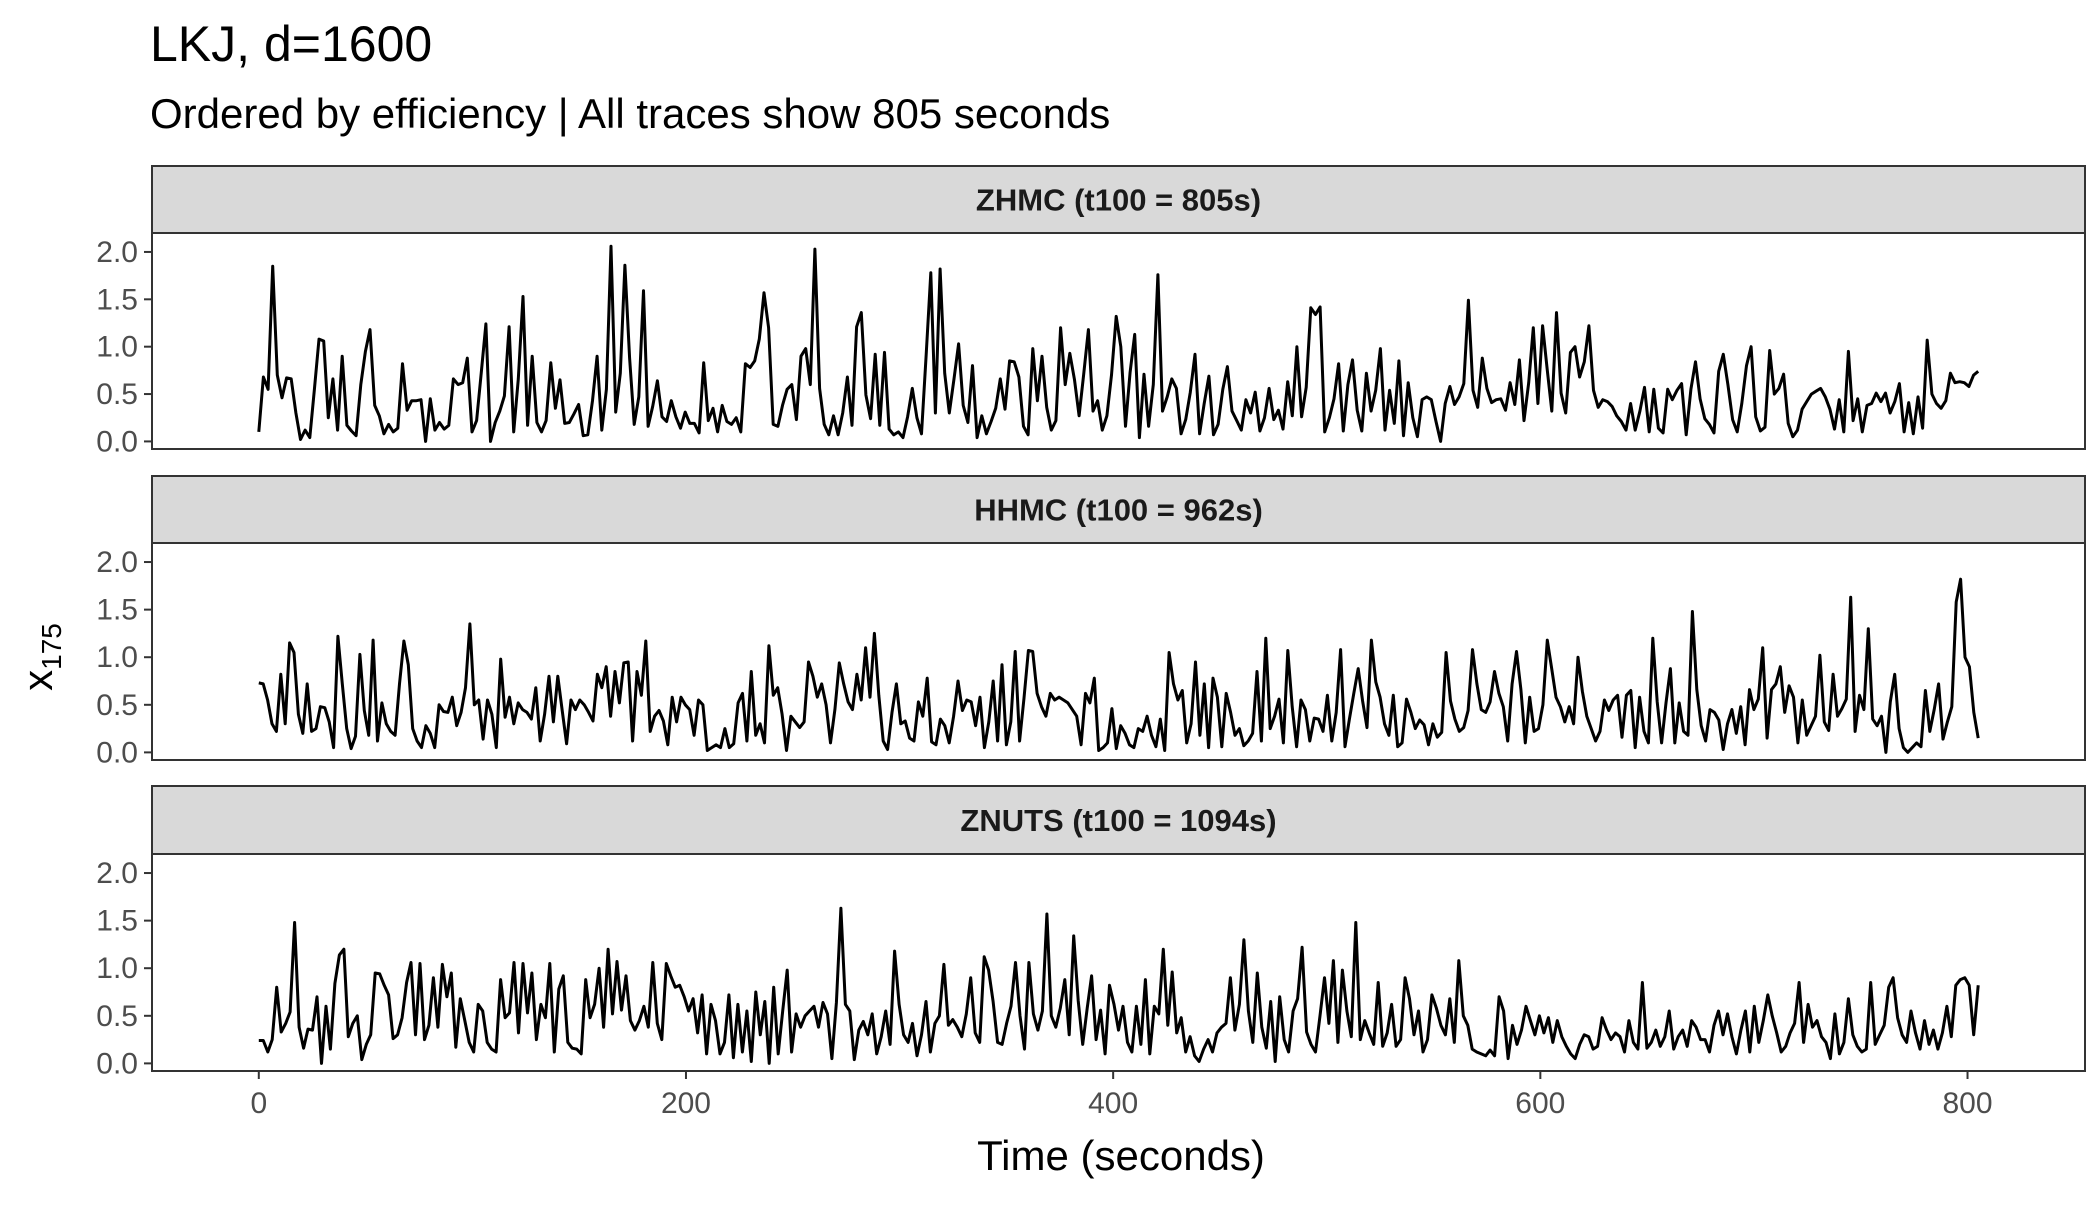 The height and width of the screenshot is (1205, 2100). What do you see at coordinates (1118, 820) in the screenshot?
I see `facet-strip-label: ZNUTS (t100 = 1094s)` at bounding box center [1118, 820].